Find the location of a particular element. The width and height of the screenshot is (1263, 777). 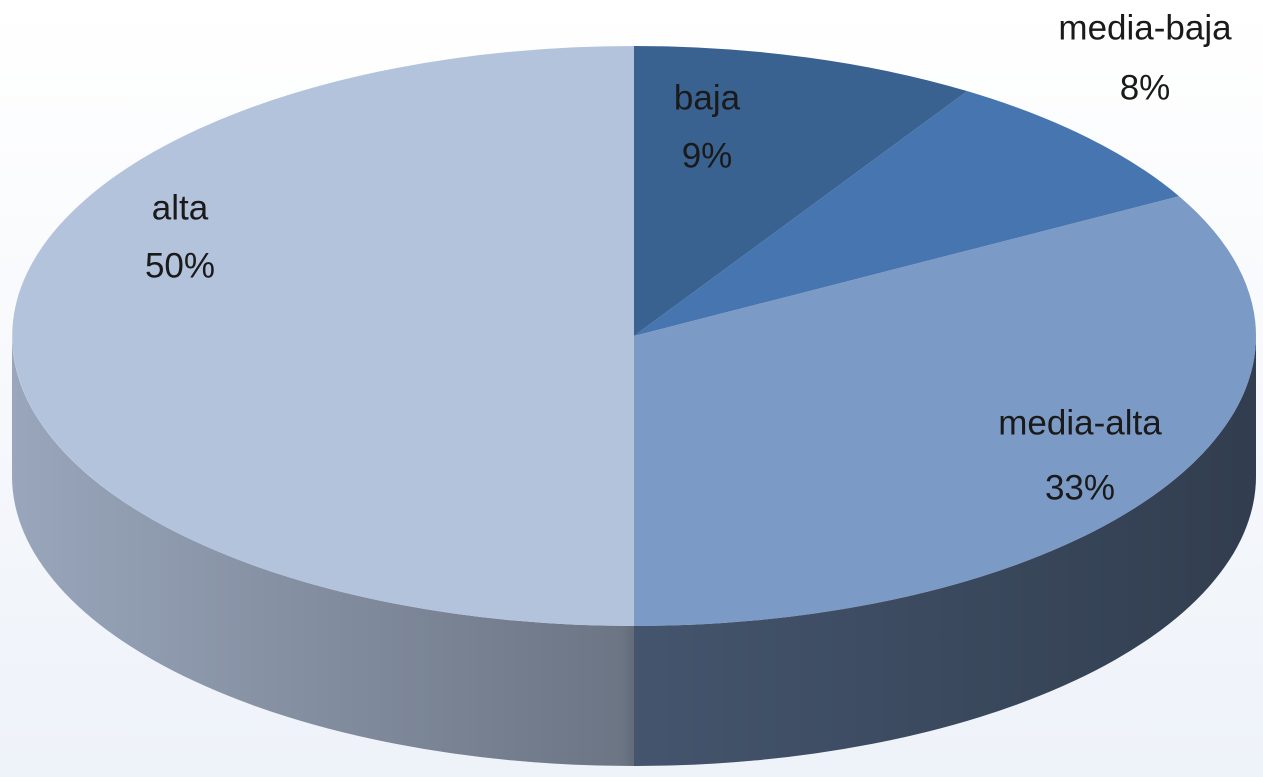

slice-value-label: 9% is located at coordinates (707, 155).